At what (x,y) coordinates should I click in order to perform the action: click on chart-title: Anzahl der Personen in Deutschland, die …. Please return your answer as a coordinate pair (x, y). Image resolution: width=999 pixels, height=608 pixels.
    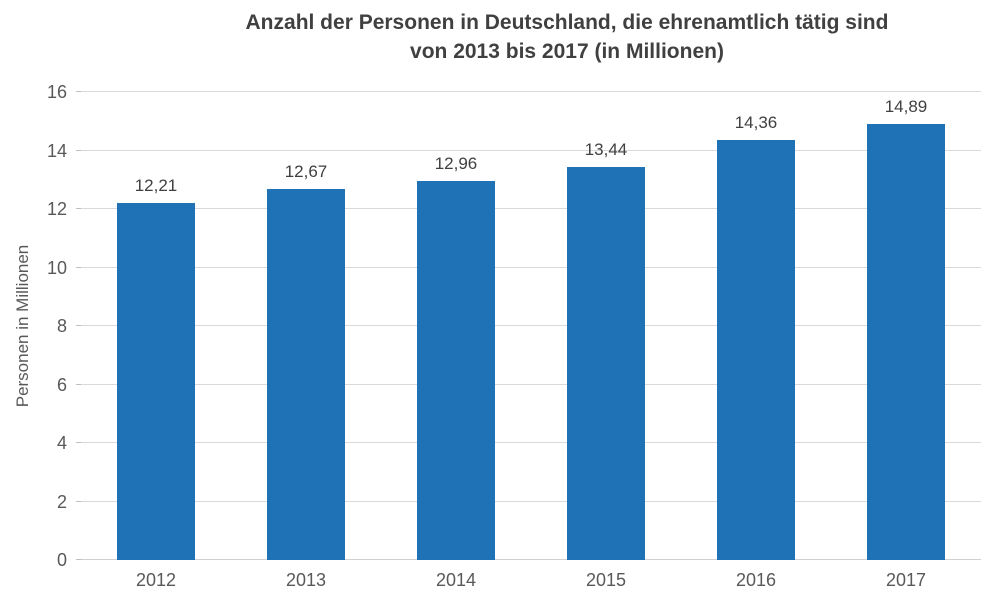
    Looking at the image, I should click on (567, 22).